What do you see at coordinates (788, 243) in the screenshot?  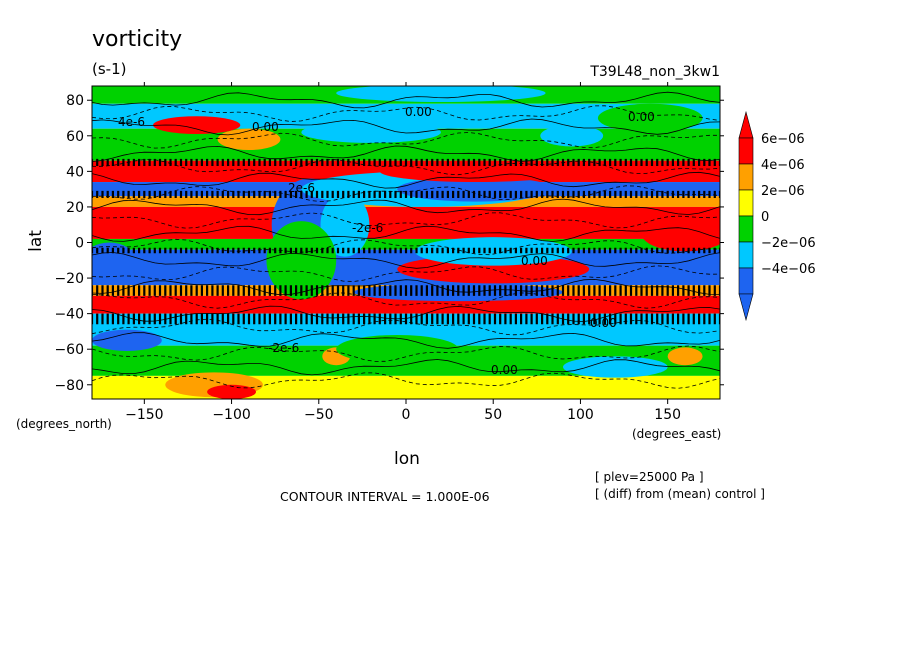 I see `colorbar-label: −2e−06` at bounding box center [788, 243].